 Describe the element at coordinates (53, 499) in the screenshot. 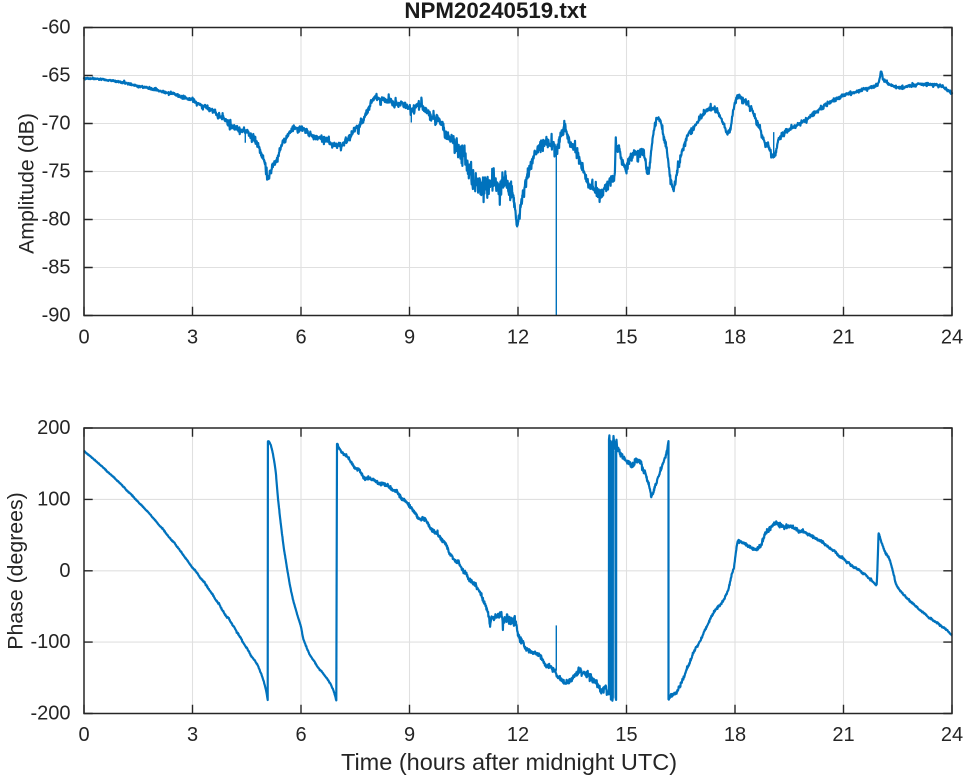

I see `svg-text: 100` at that location.